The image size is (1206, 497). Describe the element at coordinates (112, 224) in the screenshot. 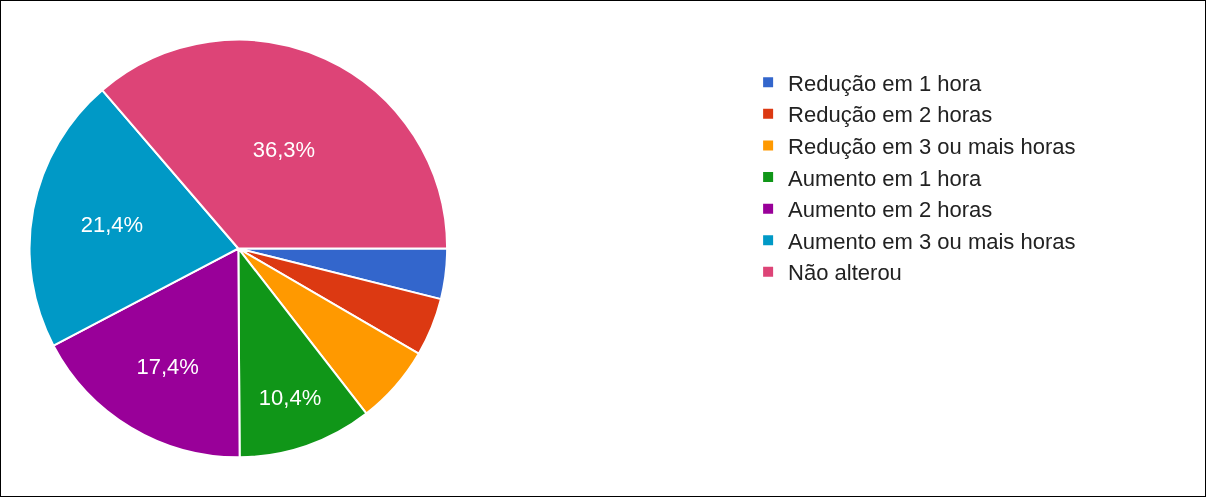

I see `data-label: 21,4%` at that location.